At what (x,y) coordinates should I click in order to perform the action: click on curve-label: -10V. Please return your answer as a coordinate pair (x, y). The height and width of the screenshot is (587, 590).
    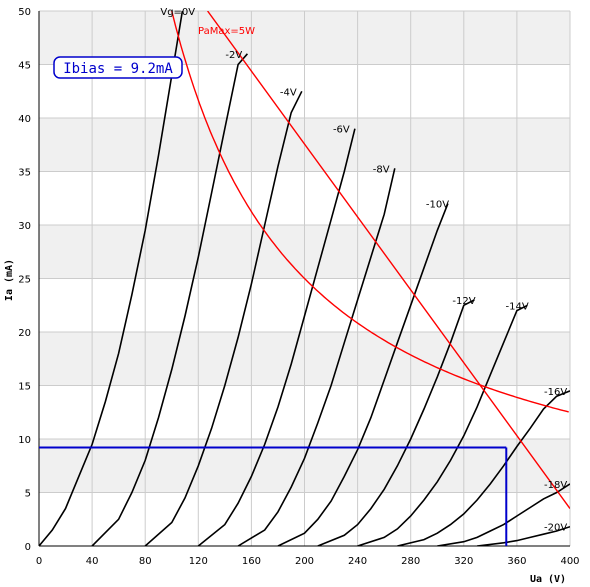
    Looking at the image, I should click on (437, 205).